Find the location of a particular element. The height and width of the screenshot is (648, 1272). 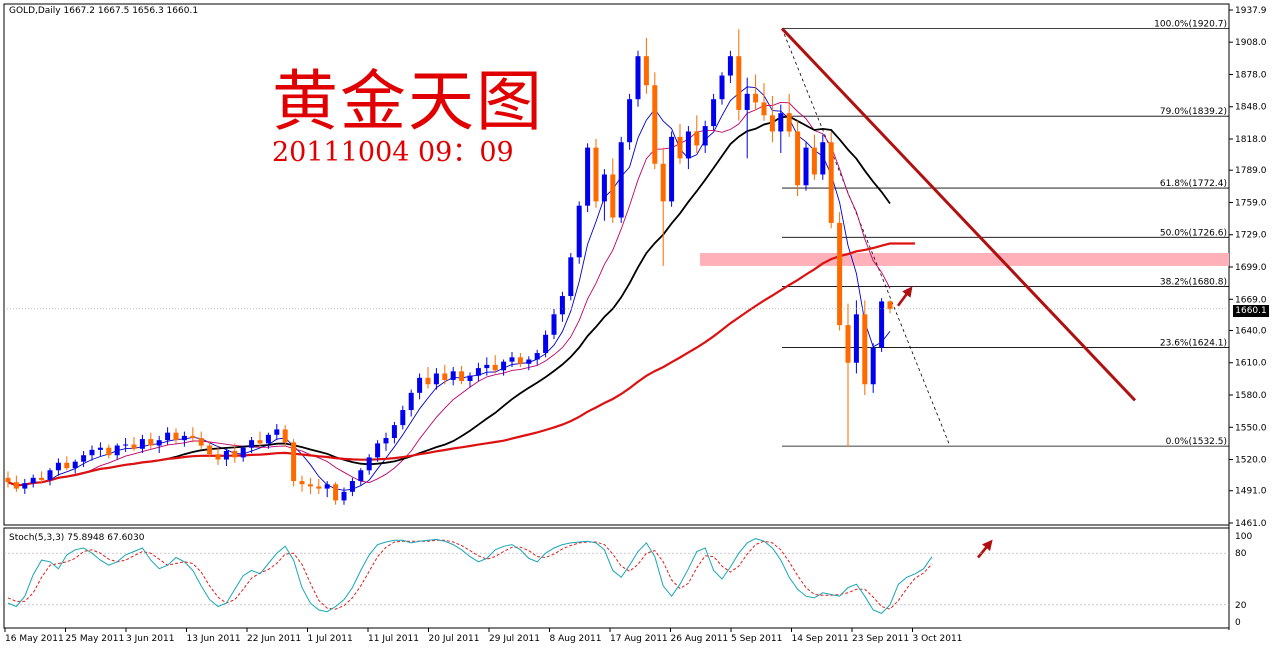

price-tick-label: 1550.0 is located at coordinates (1251, 428).